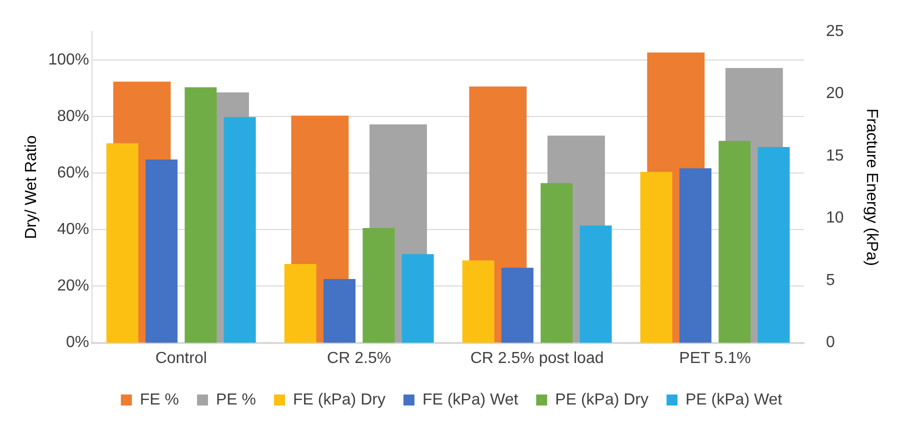 The height and width of the screenshot is (430, 903). What do you see at coordinates (835, 155) in the screenshot?
I see `y2-tick-label: 15` at bounding box center [835, 155].